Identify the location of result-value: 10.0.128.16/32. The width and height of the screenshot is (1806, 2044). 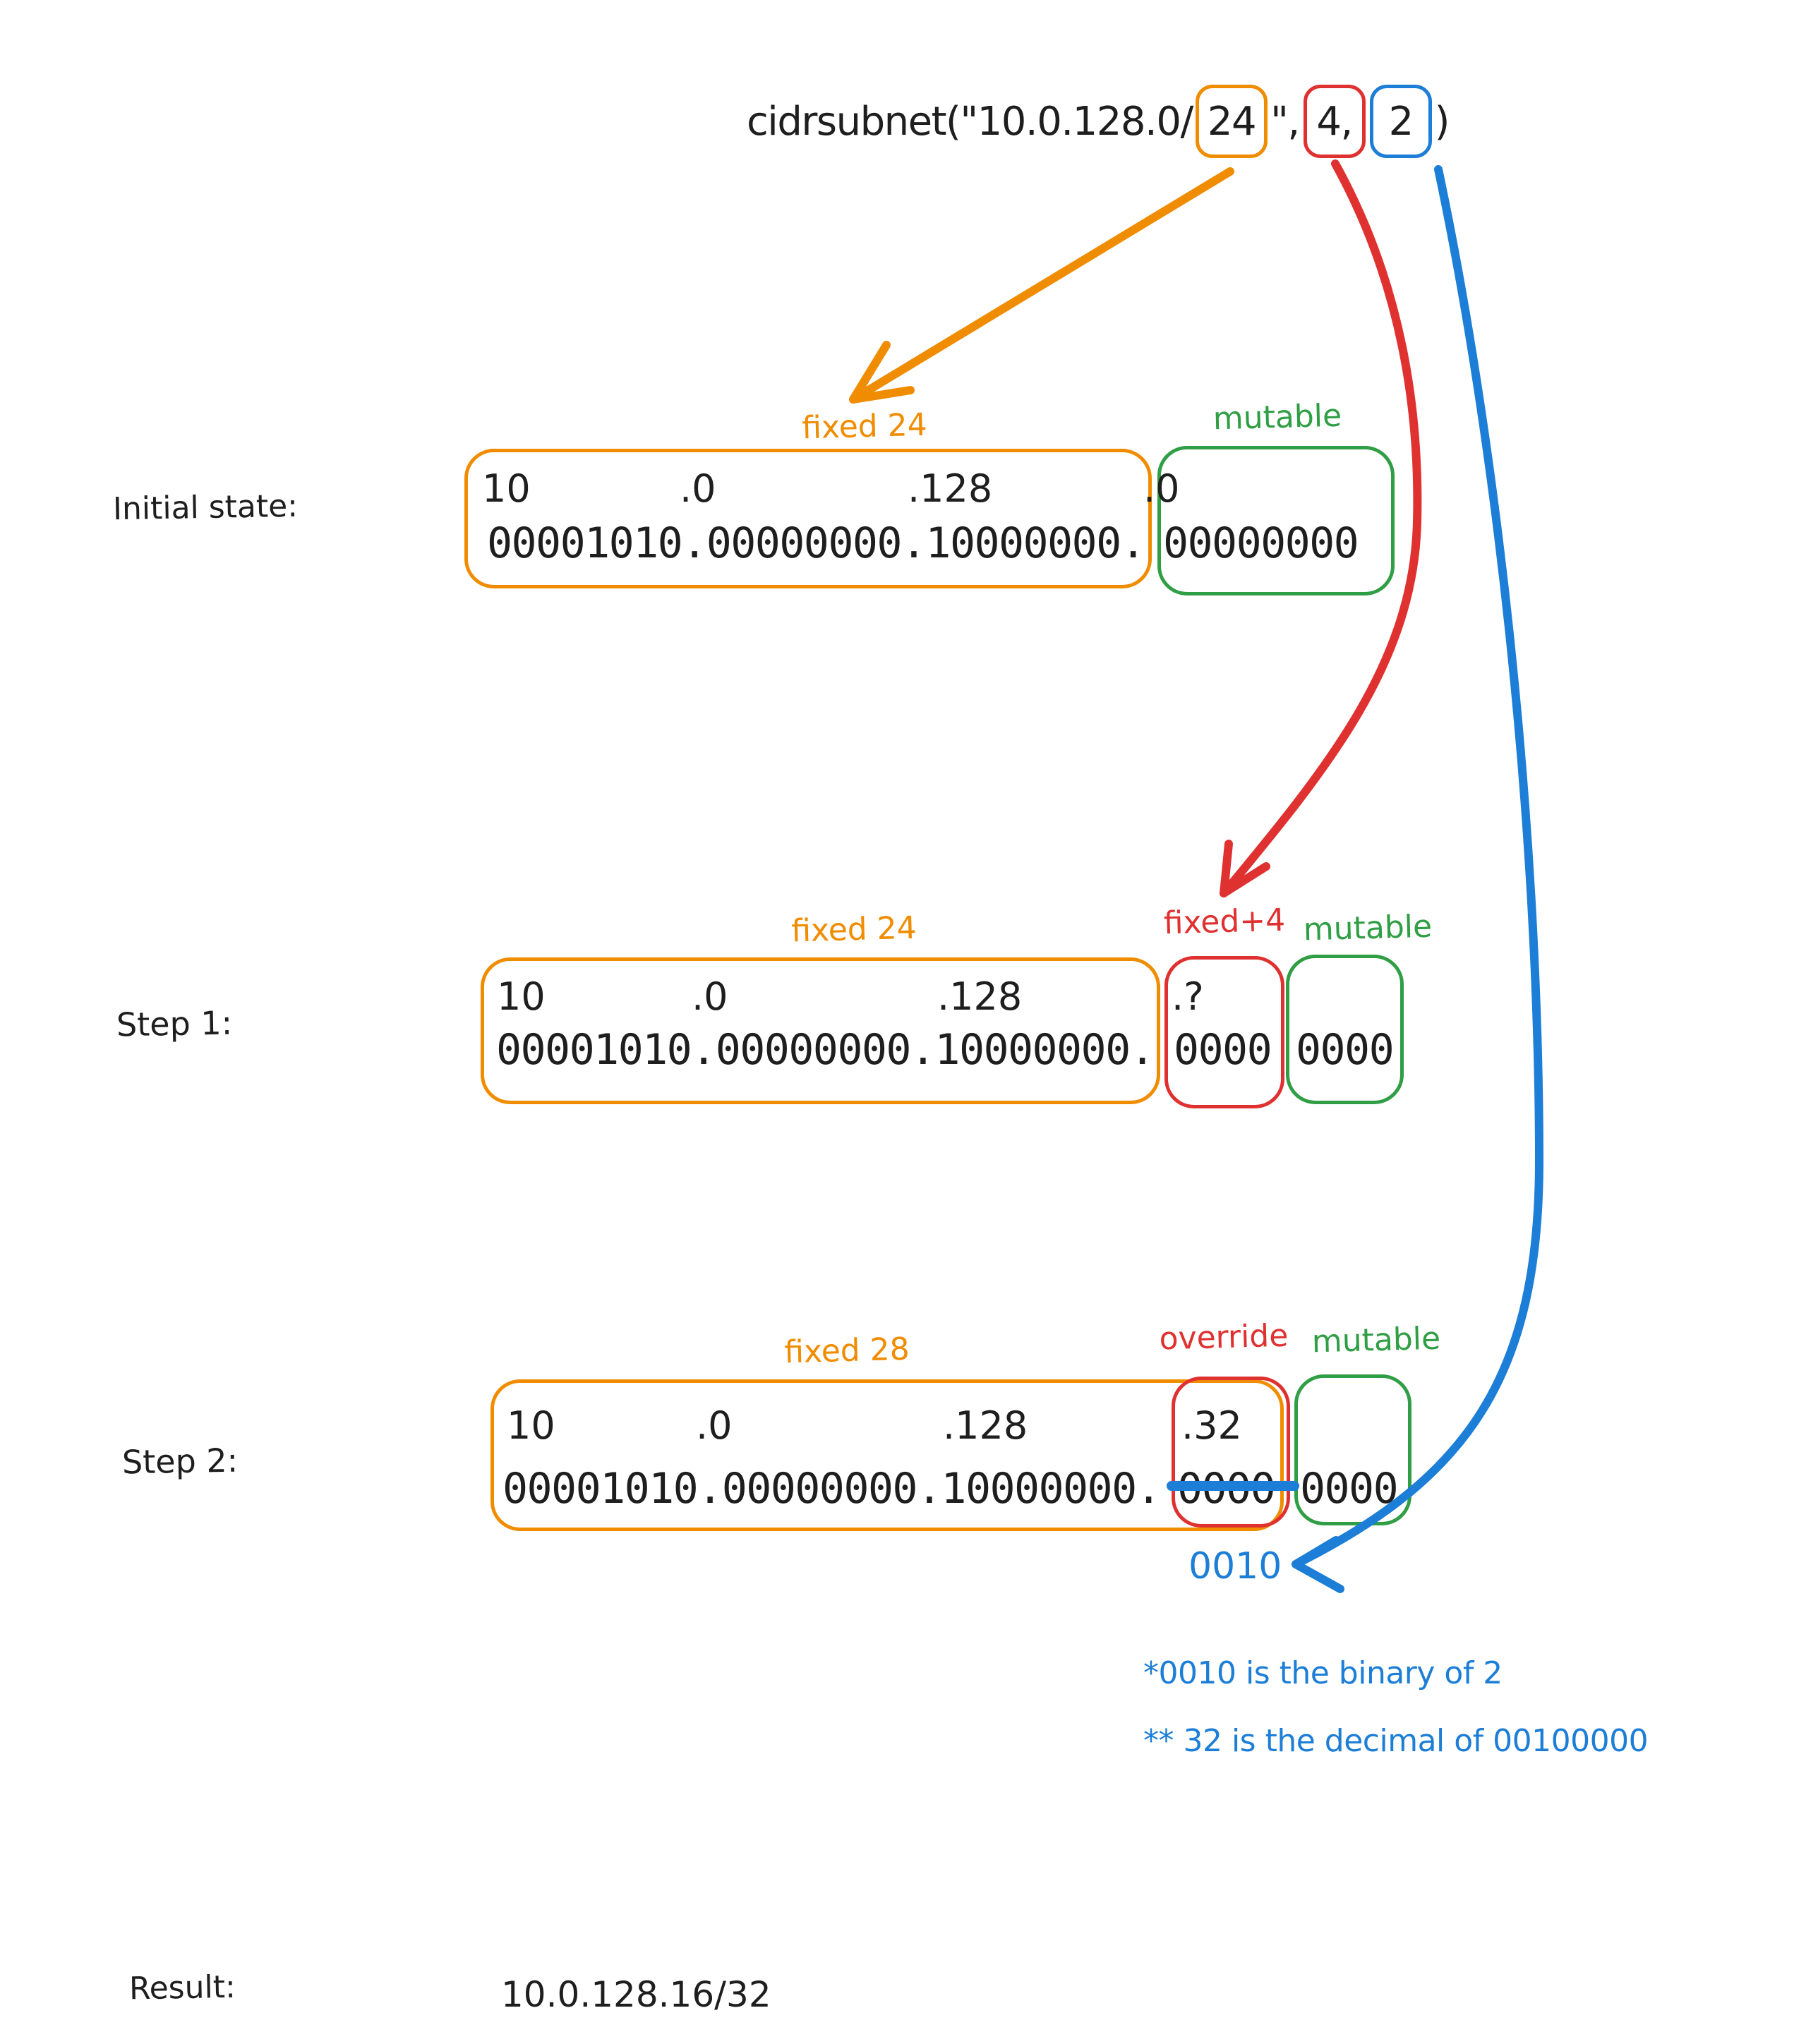
(636, 1994).